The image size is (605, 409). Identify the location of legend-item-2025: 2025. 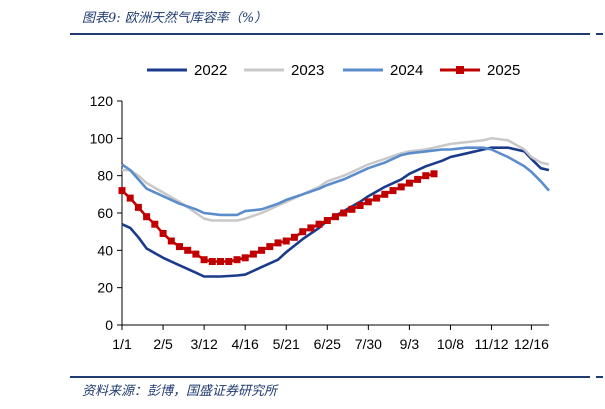
(480, 70).